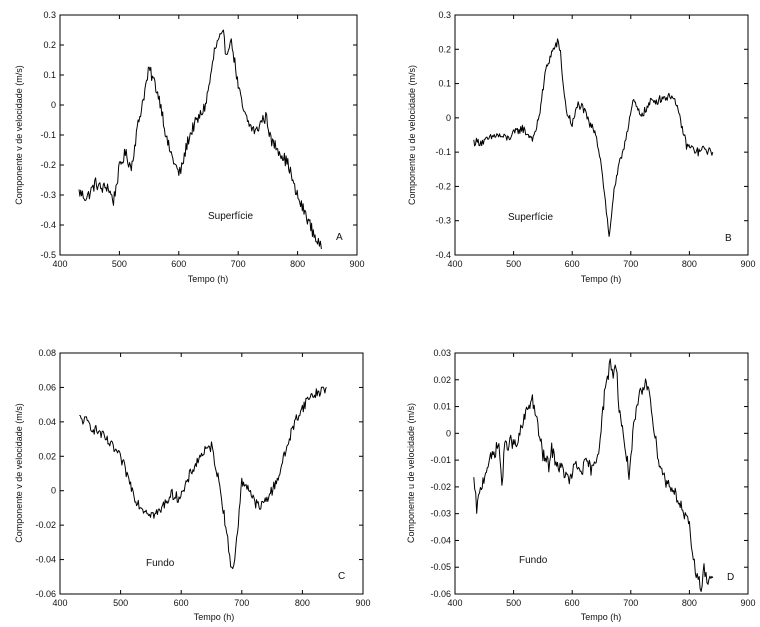 The image size is (760, 627). What do you see at coordinates (728, 238) in the screenshot?
I see `panel-letter: B` at bounding box center [728, 238].